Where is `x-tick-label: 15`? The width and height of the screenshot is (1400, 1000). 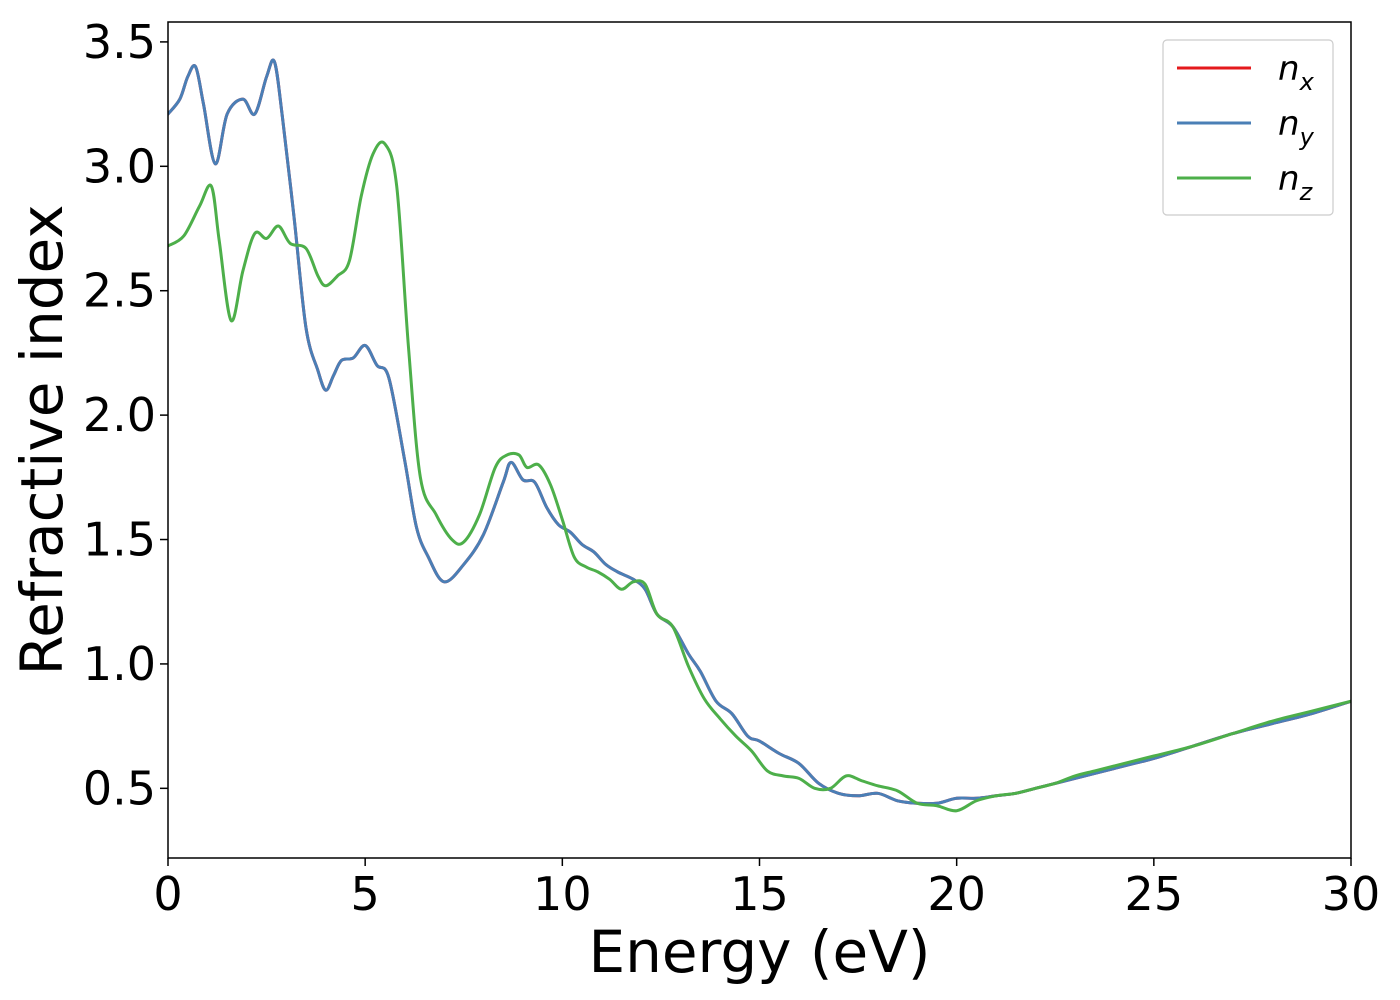 x-tick-label: 15 is located at coordinates (759, 894).